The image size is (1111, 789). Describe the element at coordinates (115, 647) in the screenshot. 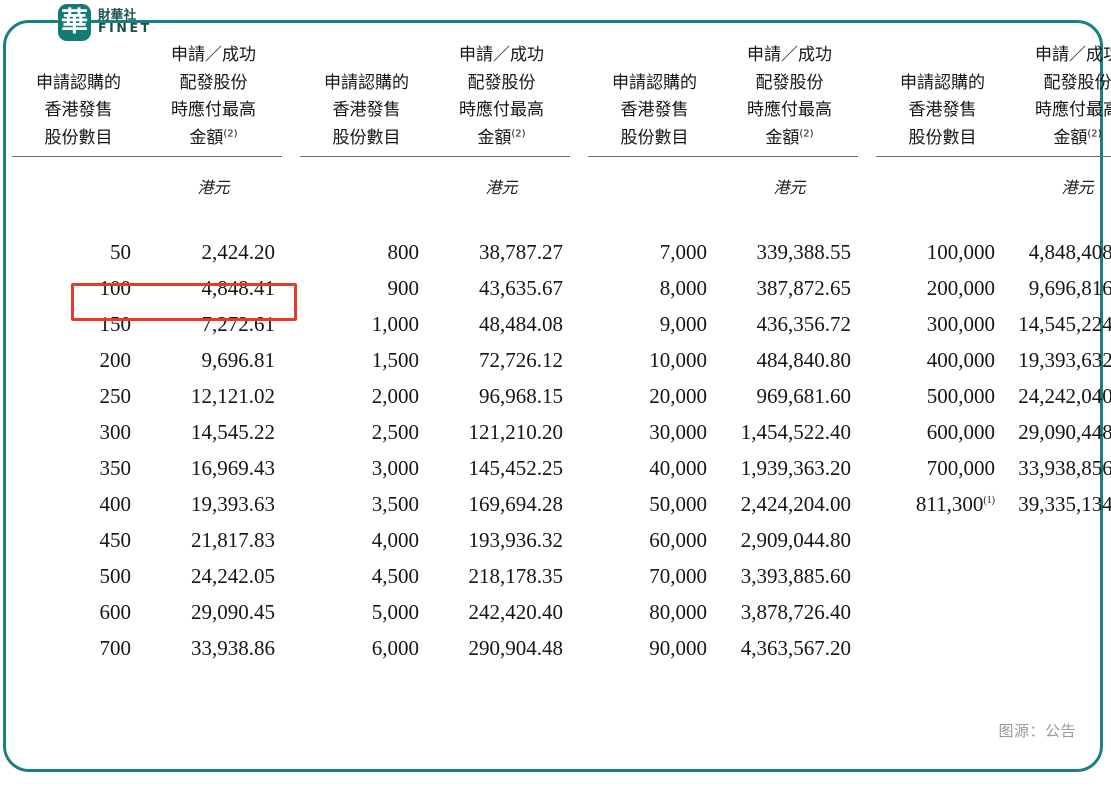

I see `cell-share-qty: 700` at that location.